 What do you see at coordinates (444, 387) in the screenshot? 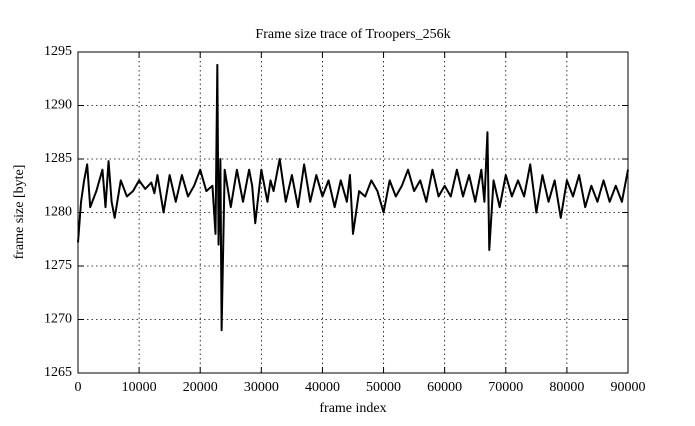
I see `x-tick-label: 60000` at bounding box center [444, 387].